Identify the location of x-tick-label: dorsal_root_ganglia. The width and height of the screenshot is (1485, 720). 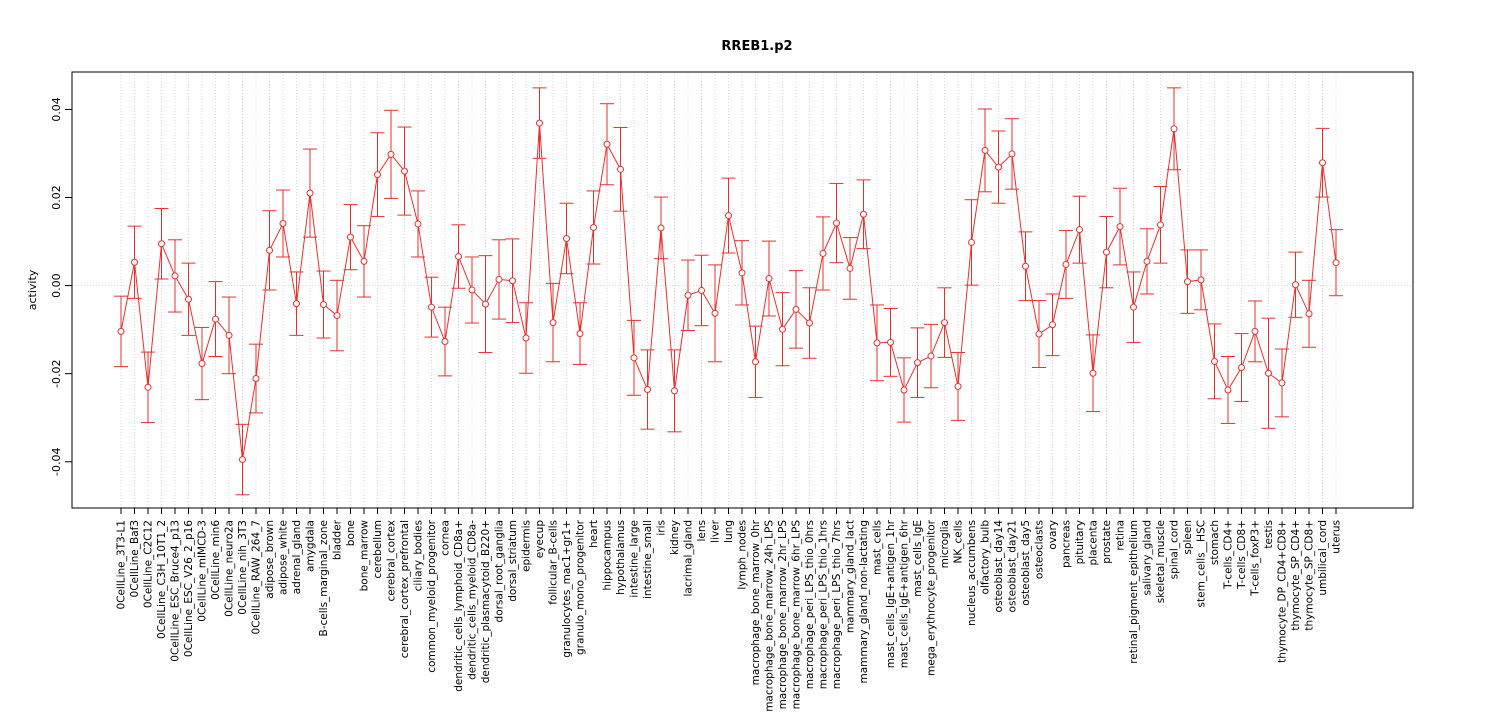
(500, 571).